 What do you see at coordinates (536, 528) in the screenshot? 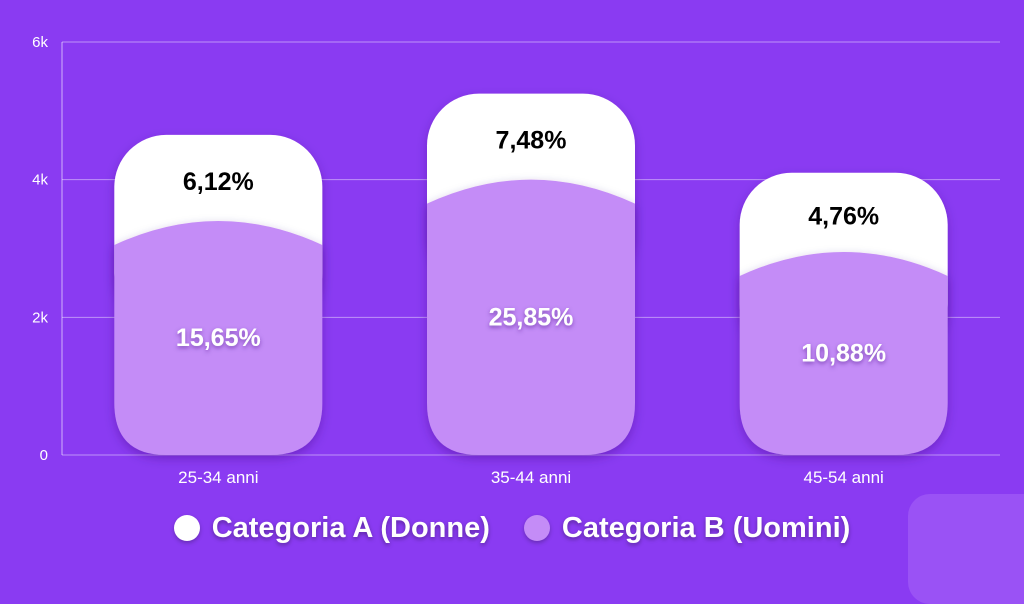
I see `legend-swatch-categoria-b` at bounding box center [536, 528].